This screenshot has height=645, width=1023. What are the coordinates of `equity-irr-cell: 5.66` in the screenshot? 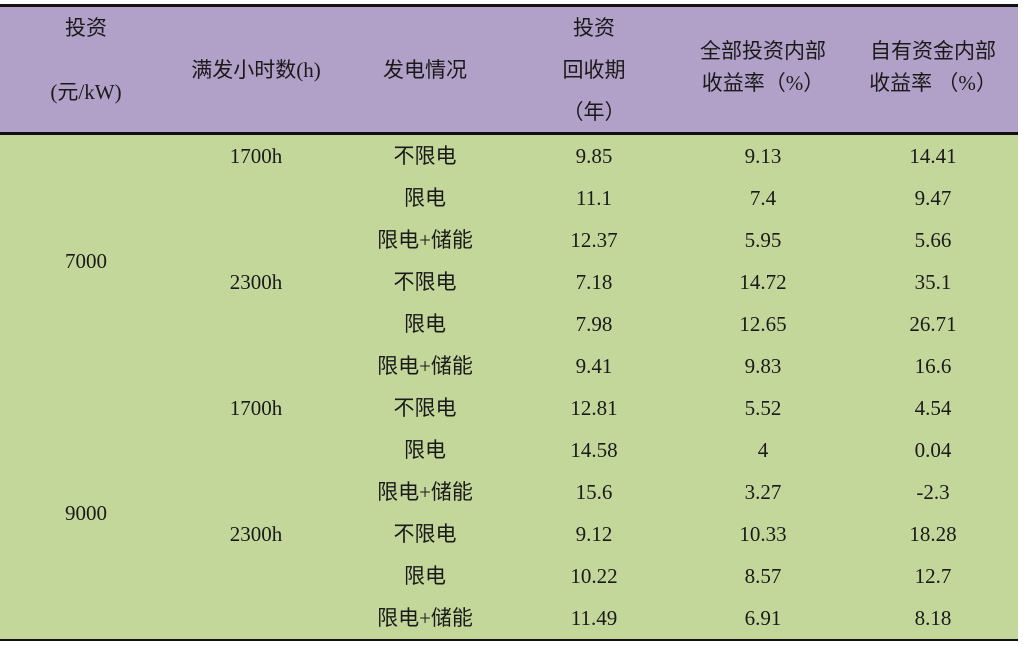 It's located at (933, 240).